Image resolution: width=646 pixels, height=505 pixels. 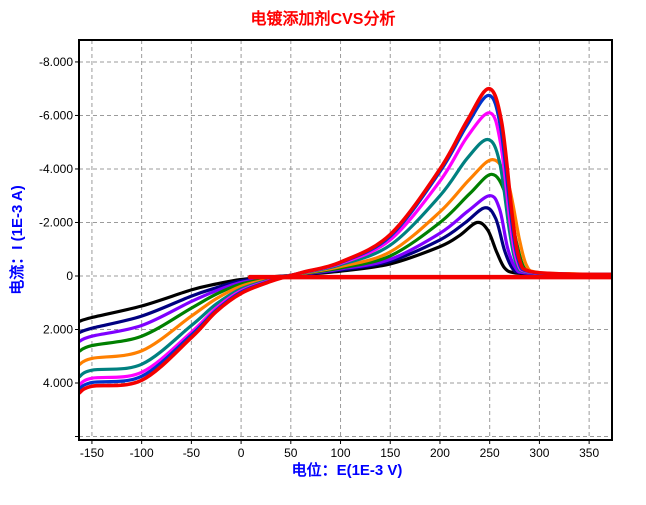 What do you see at coordinates (56, 169) in the screenshot?
I see `y-tick-label: -4.000` at bounding box center [56, 169].